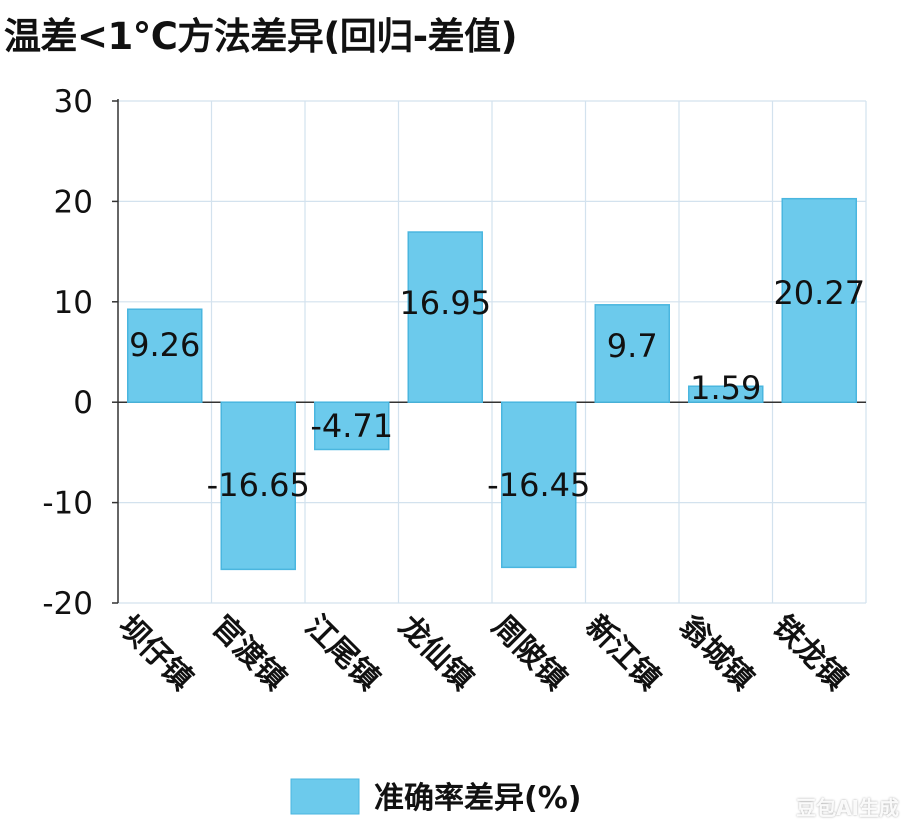 This screenshot has width=909, height=833. I want to click on y-tick-label-3: 0, so click(83, 403).